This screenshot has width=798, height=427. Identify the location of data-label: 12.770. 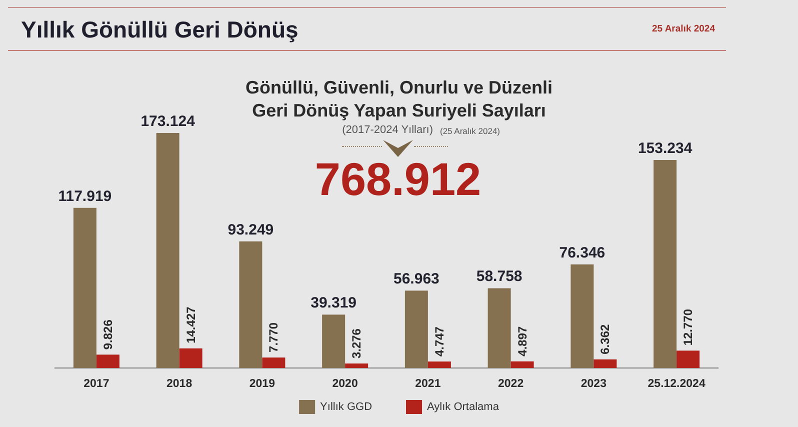
(688, 327).